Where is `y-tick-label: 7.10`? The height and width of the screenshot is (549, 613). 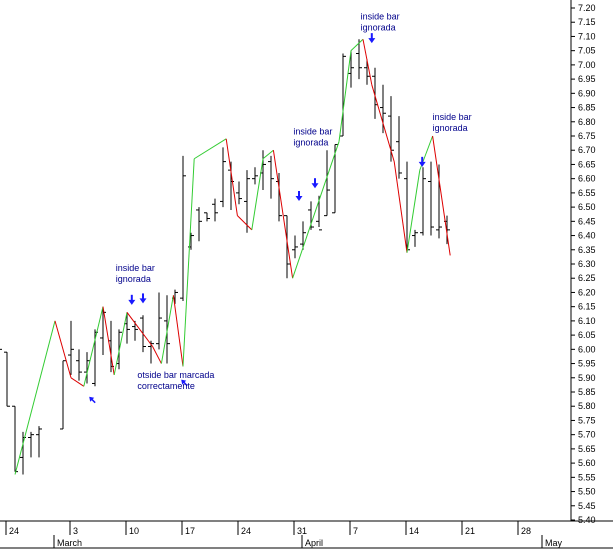 y-tick-label: 7.10 is located at coordinates (587, 36).